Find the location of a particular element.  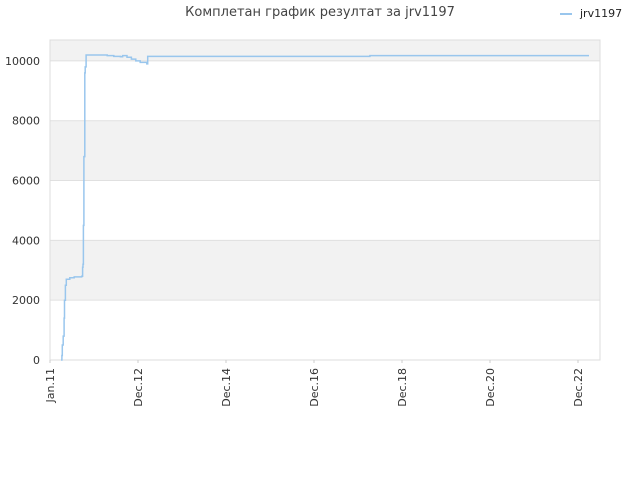

y-tick-label: 4000 is located at coordinates (26, 240).